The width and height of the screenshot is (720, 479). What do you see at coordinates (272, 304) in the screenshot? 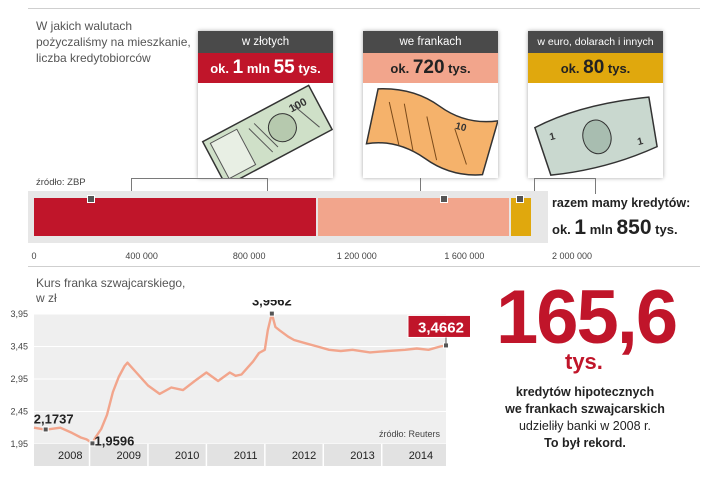
I see `annotation-label: 3,9562` at bounding box center [272, 304].